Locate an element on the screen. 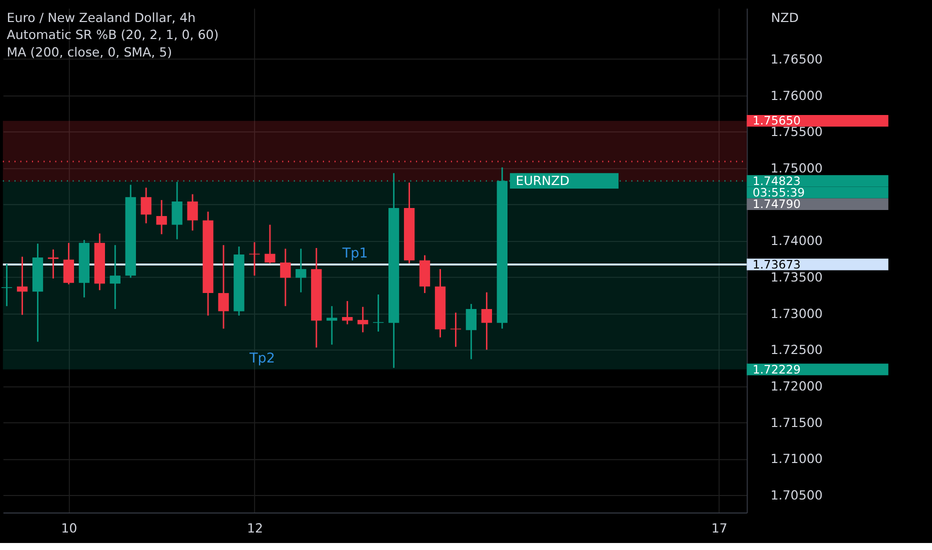  x-tick-label: 12 is located at coordinates (254, 528).